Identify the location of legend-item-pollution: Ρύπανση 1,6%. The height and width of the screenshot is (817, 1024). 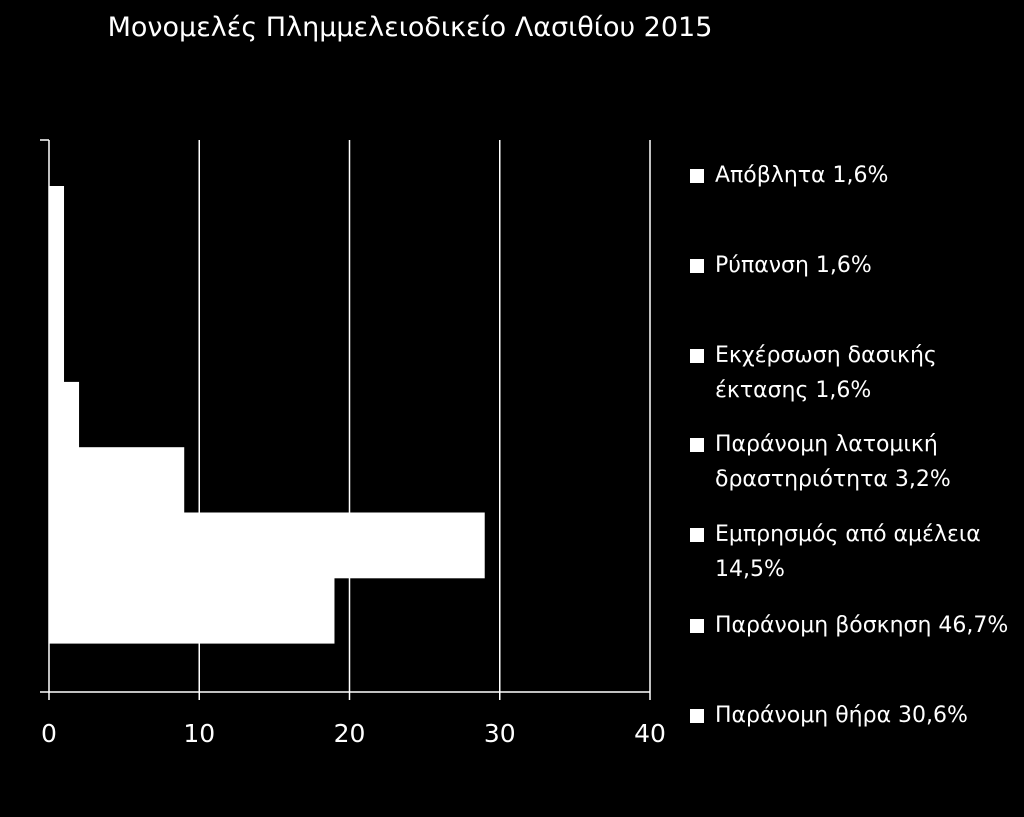
(857, 265).